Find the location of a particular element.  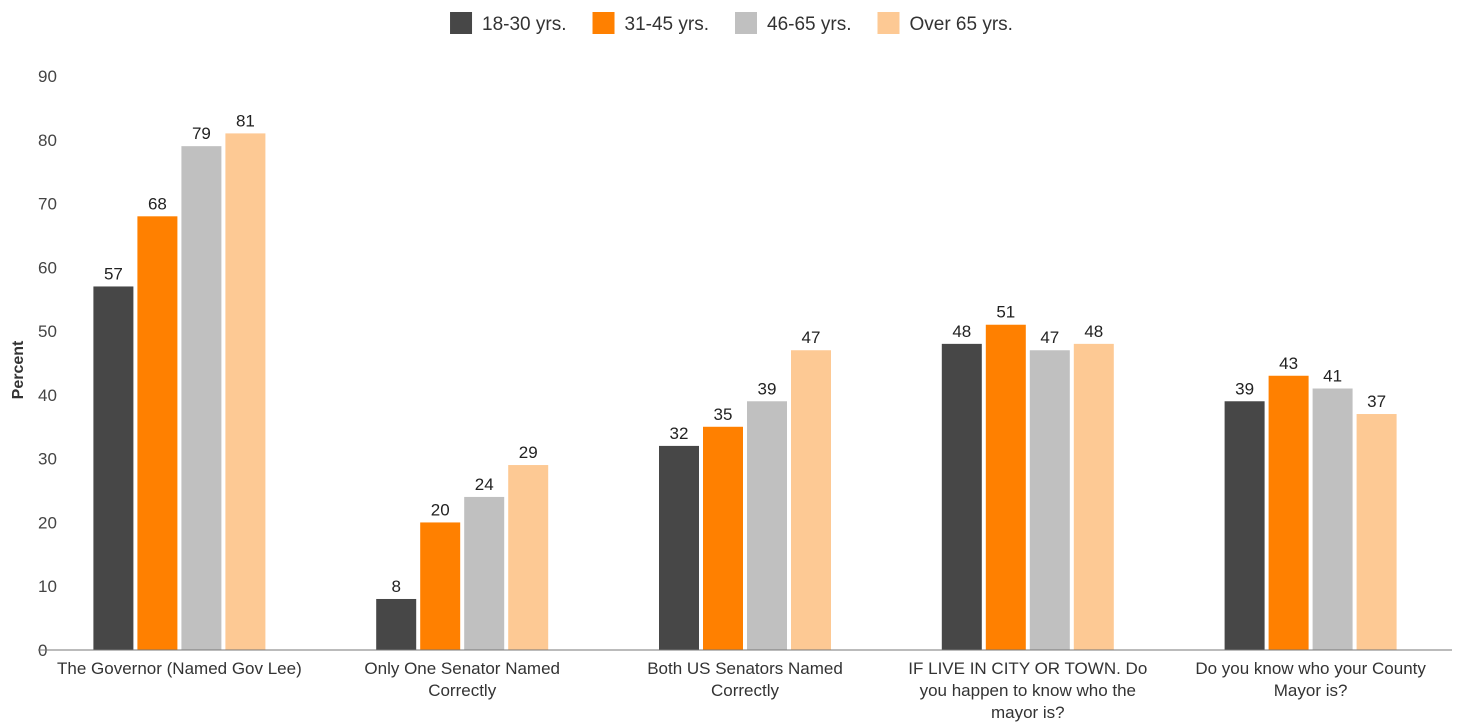

data-label: 20 is located at coordinates (440, 509).